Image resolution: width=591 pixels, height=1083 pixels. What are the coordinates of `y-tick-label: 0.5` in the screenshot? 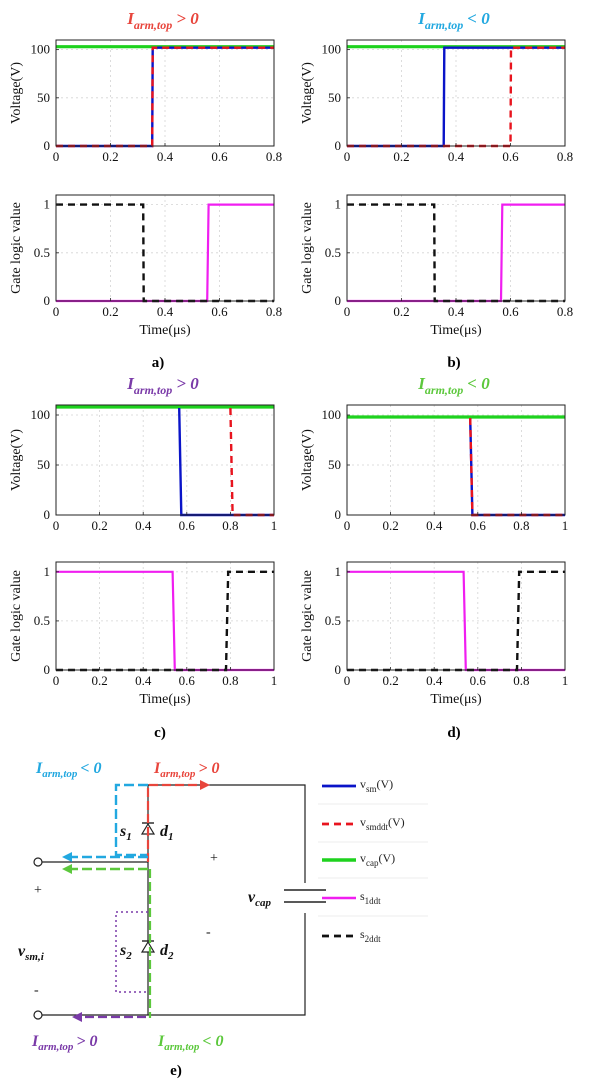 It's located at (333, 252).